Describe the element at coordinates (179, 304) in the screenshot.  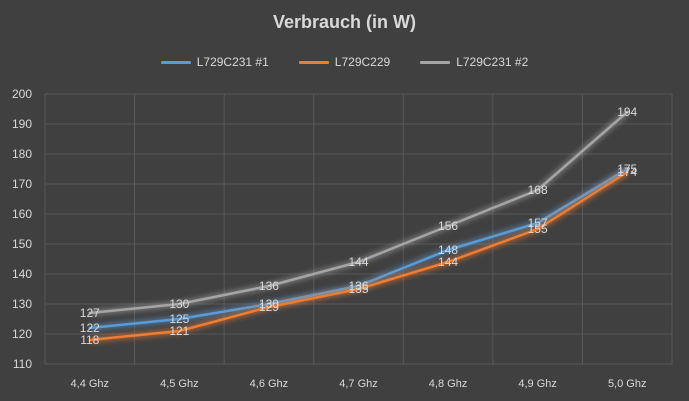
I see `data-label-series-3: 130` at that location.